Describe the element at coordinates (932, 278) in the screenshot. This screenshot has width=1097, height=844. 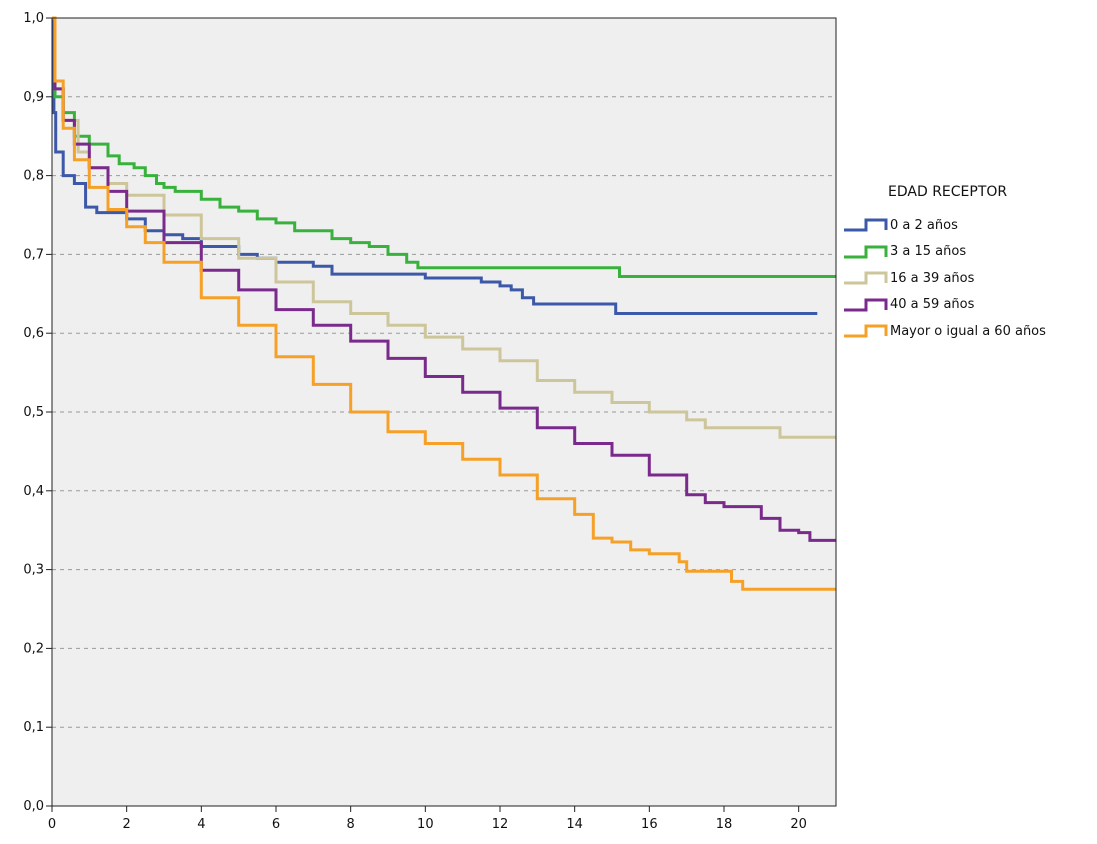
I see `legend-label: 16 a 39 años` at that location.